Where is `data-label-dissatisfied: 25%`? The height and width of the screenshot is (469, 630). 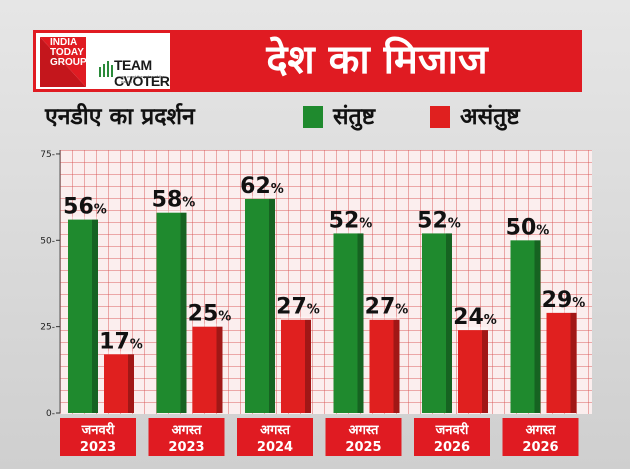 data-label-dissatisfied: 25% is located at coordinates (210, 314).